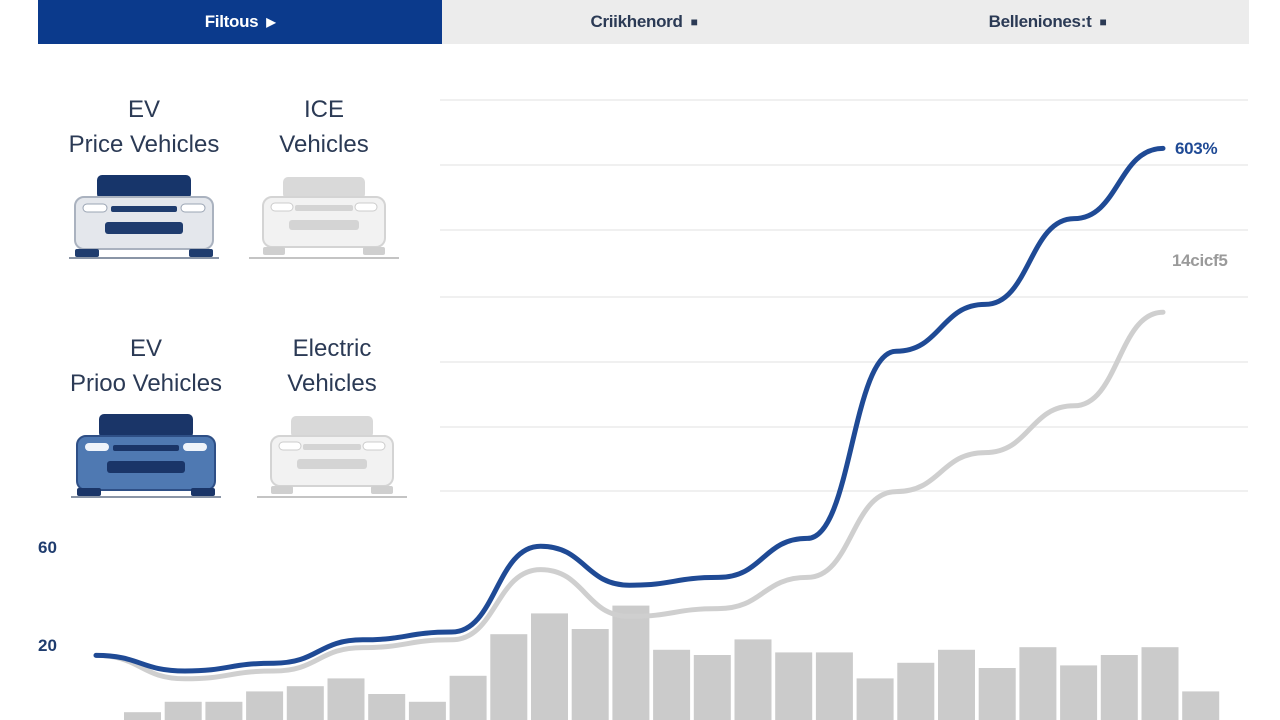  I want to click on card-subtitle: Price Vehicles, so click(144, 144).